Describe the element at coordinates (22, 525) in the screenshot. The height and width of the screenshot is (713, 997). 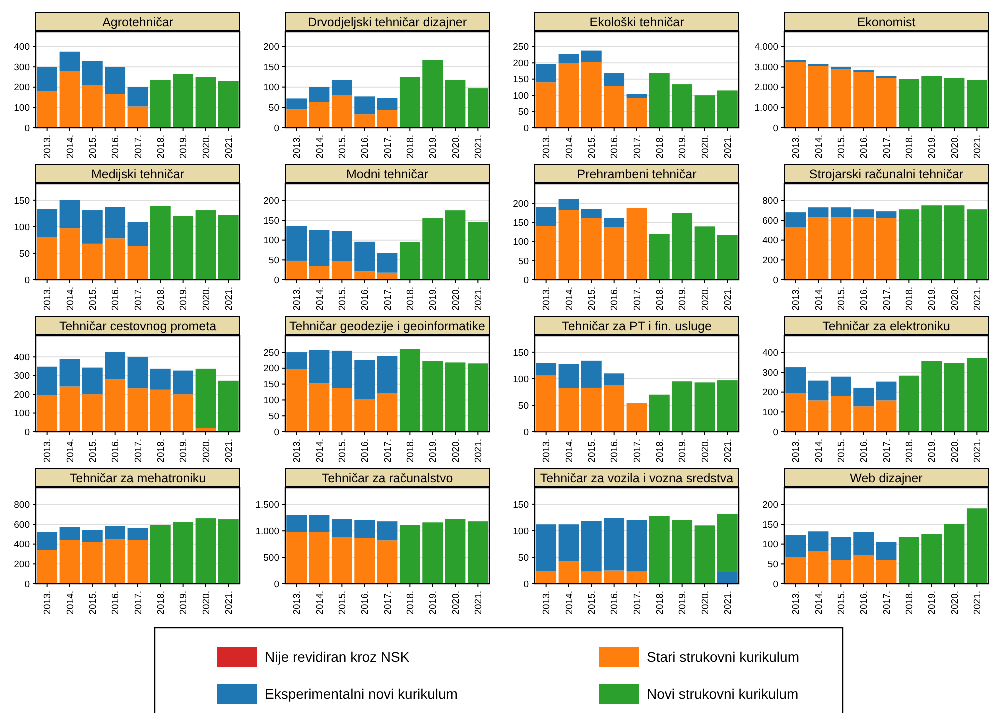
I see `y-tick-label: 600` at that location.